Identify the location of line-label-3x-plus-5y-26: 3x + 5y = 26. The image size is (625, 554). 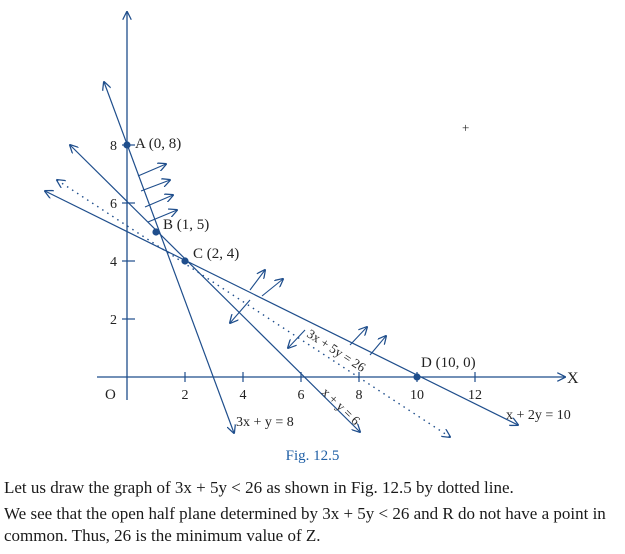
(336, 350).